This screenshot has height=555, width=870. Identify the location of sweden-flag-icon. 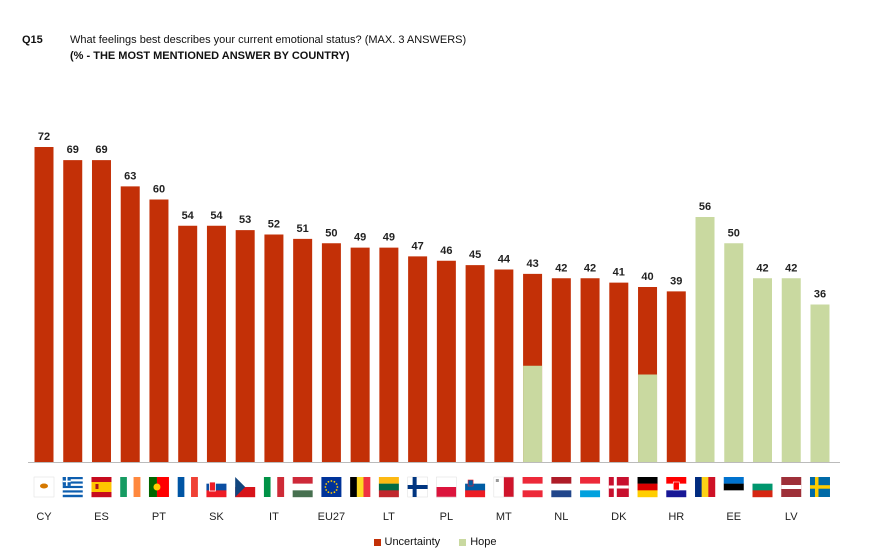
(819, 487).